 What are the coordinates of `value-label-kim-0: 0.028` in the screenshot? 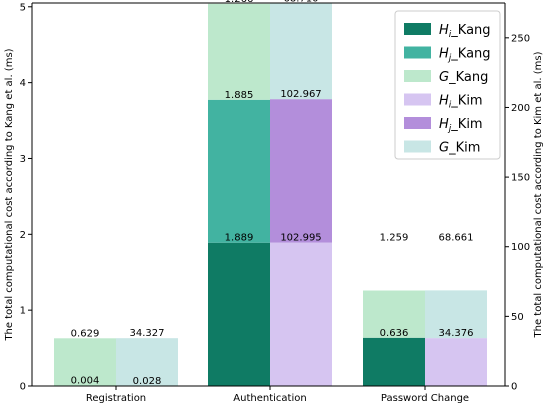 It's located at (147, 381).